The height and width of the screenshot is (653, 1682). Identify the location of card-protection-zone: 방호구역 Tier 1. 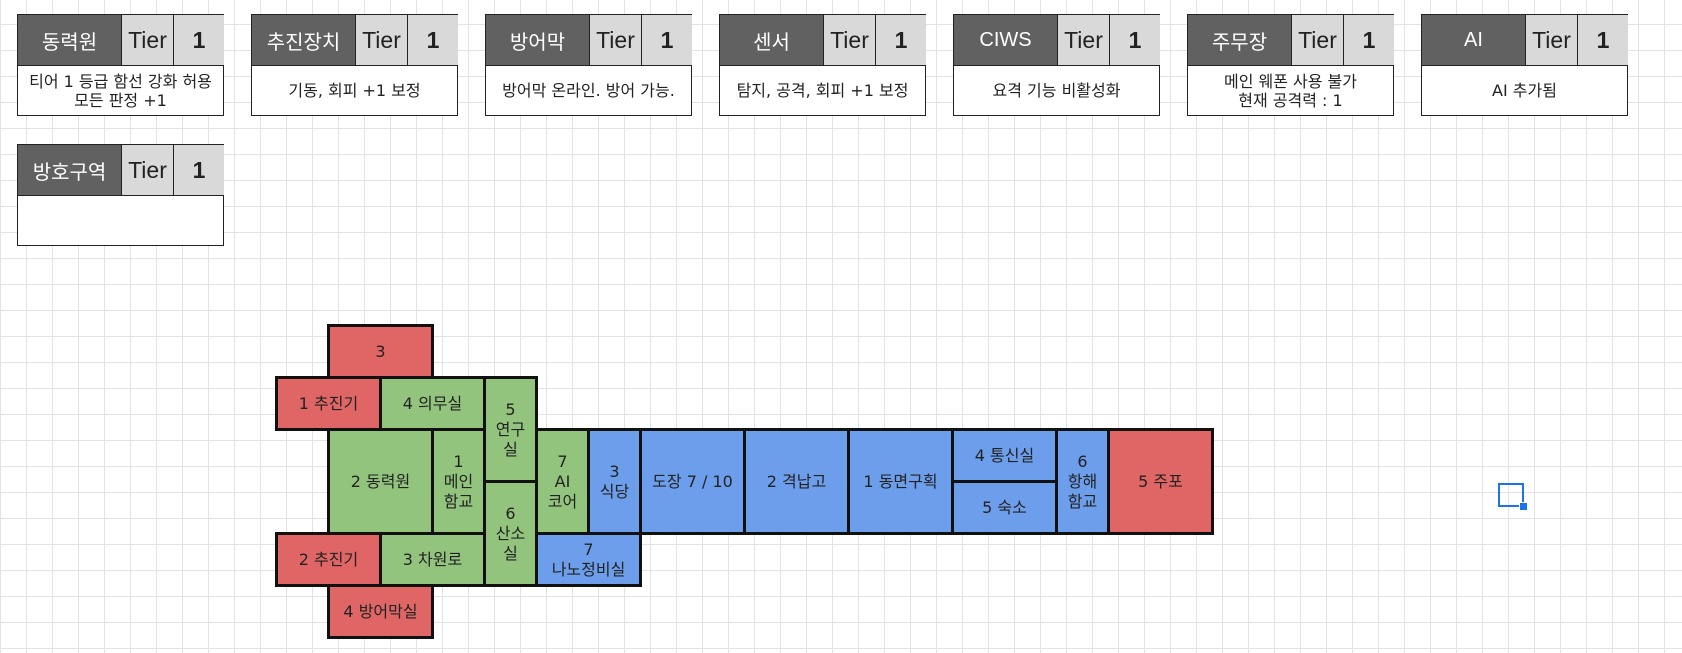
(120, 195).